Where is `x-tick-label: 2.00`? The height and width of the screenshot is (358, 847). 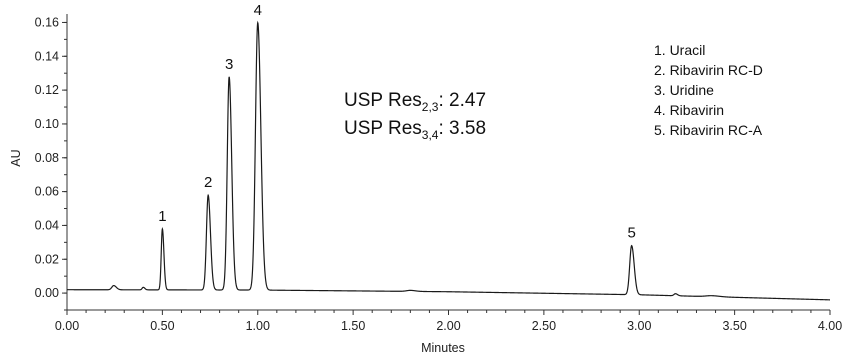
x-tick-label: 2.00 is located at coordinates (448, 326).